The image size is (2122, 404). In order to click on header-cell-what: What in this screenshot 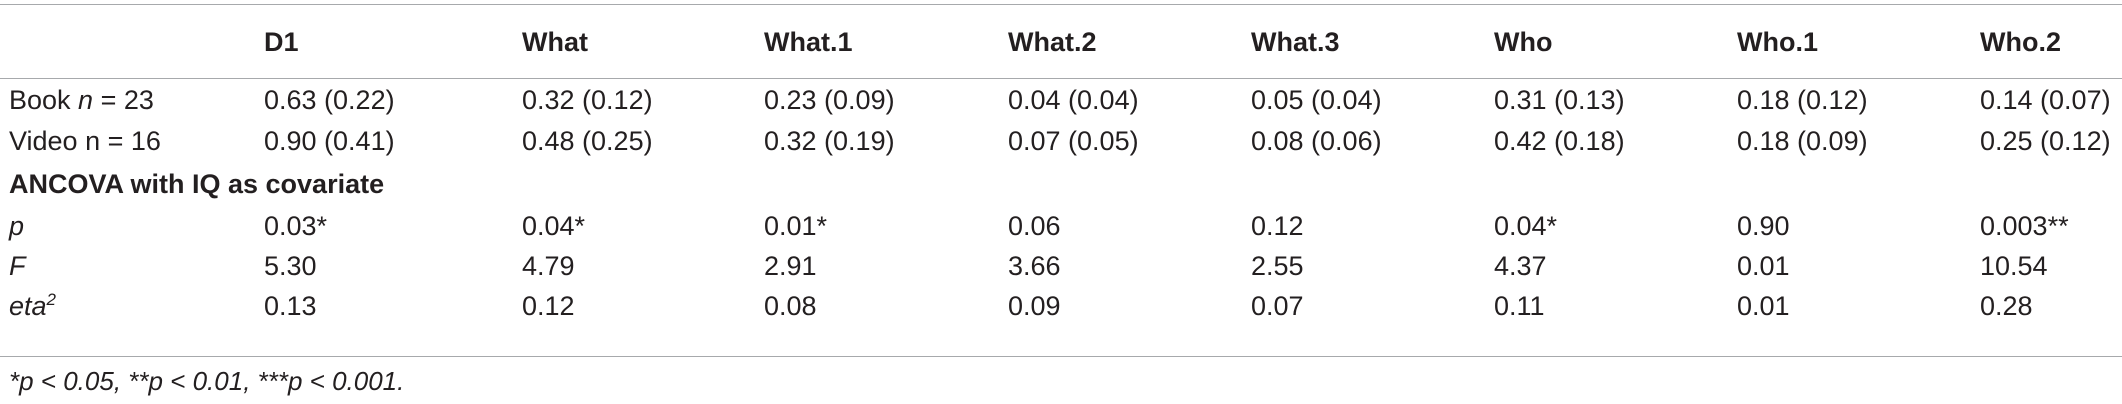, I will do `click(555, 41)`.